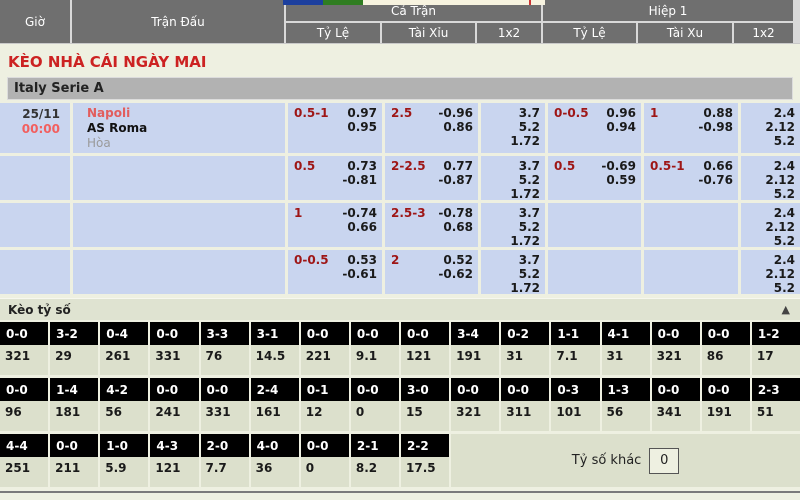 The image size is (800, 500). I want to click on score-label-cell: 4-3, so click(174, 445).